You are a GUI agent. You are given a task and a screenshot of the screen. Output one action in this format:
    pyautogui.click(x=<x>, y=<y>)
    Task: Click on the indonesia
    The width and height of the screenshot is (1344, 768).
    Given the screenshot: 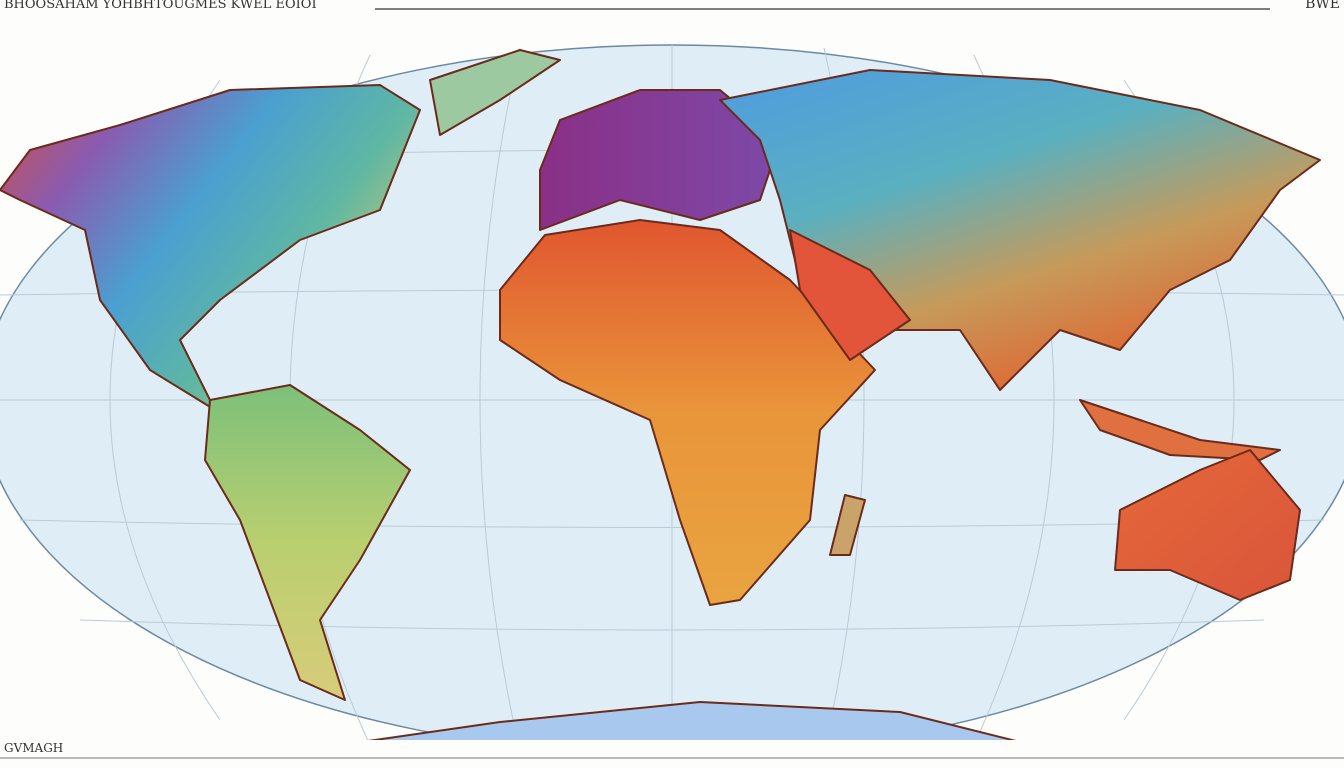 What is the action you would take?
    pyautogui.click(x=1180, y=430)
    